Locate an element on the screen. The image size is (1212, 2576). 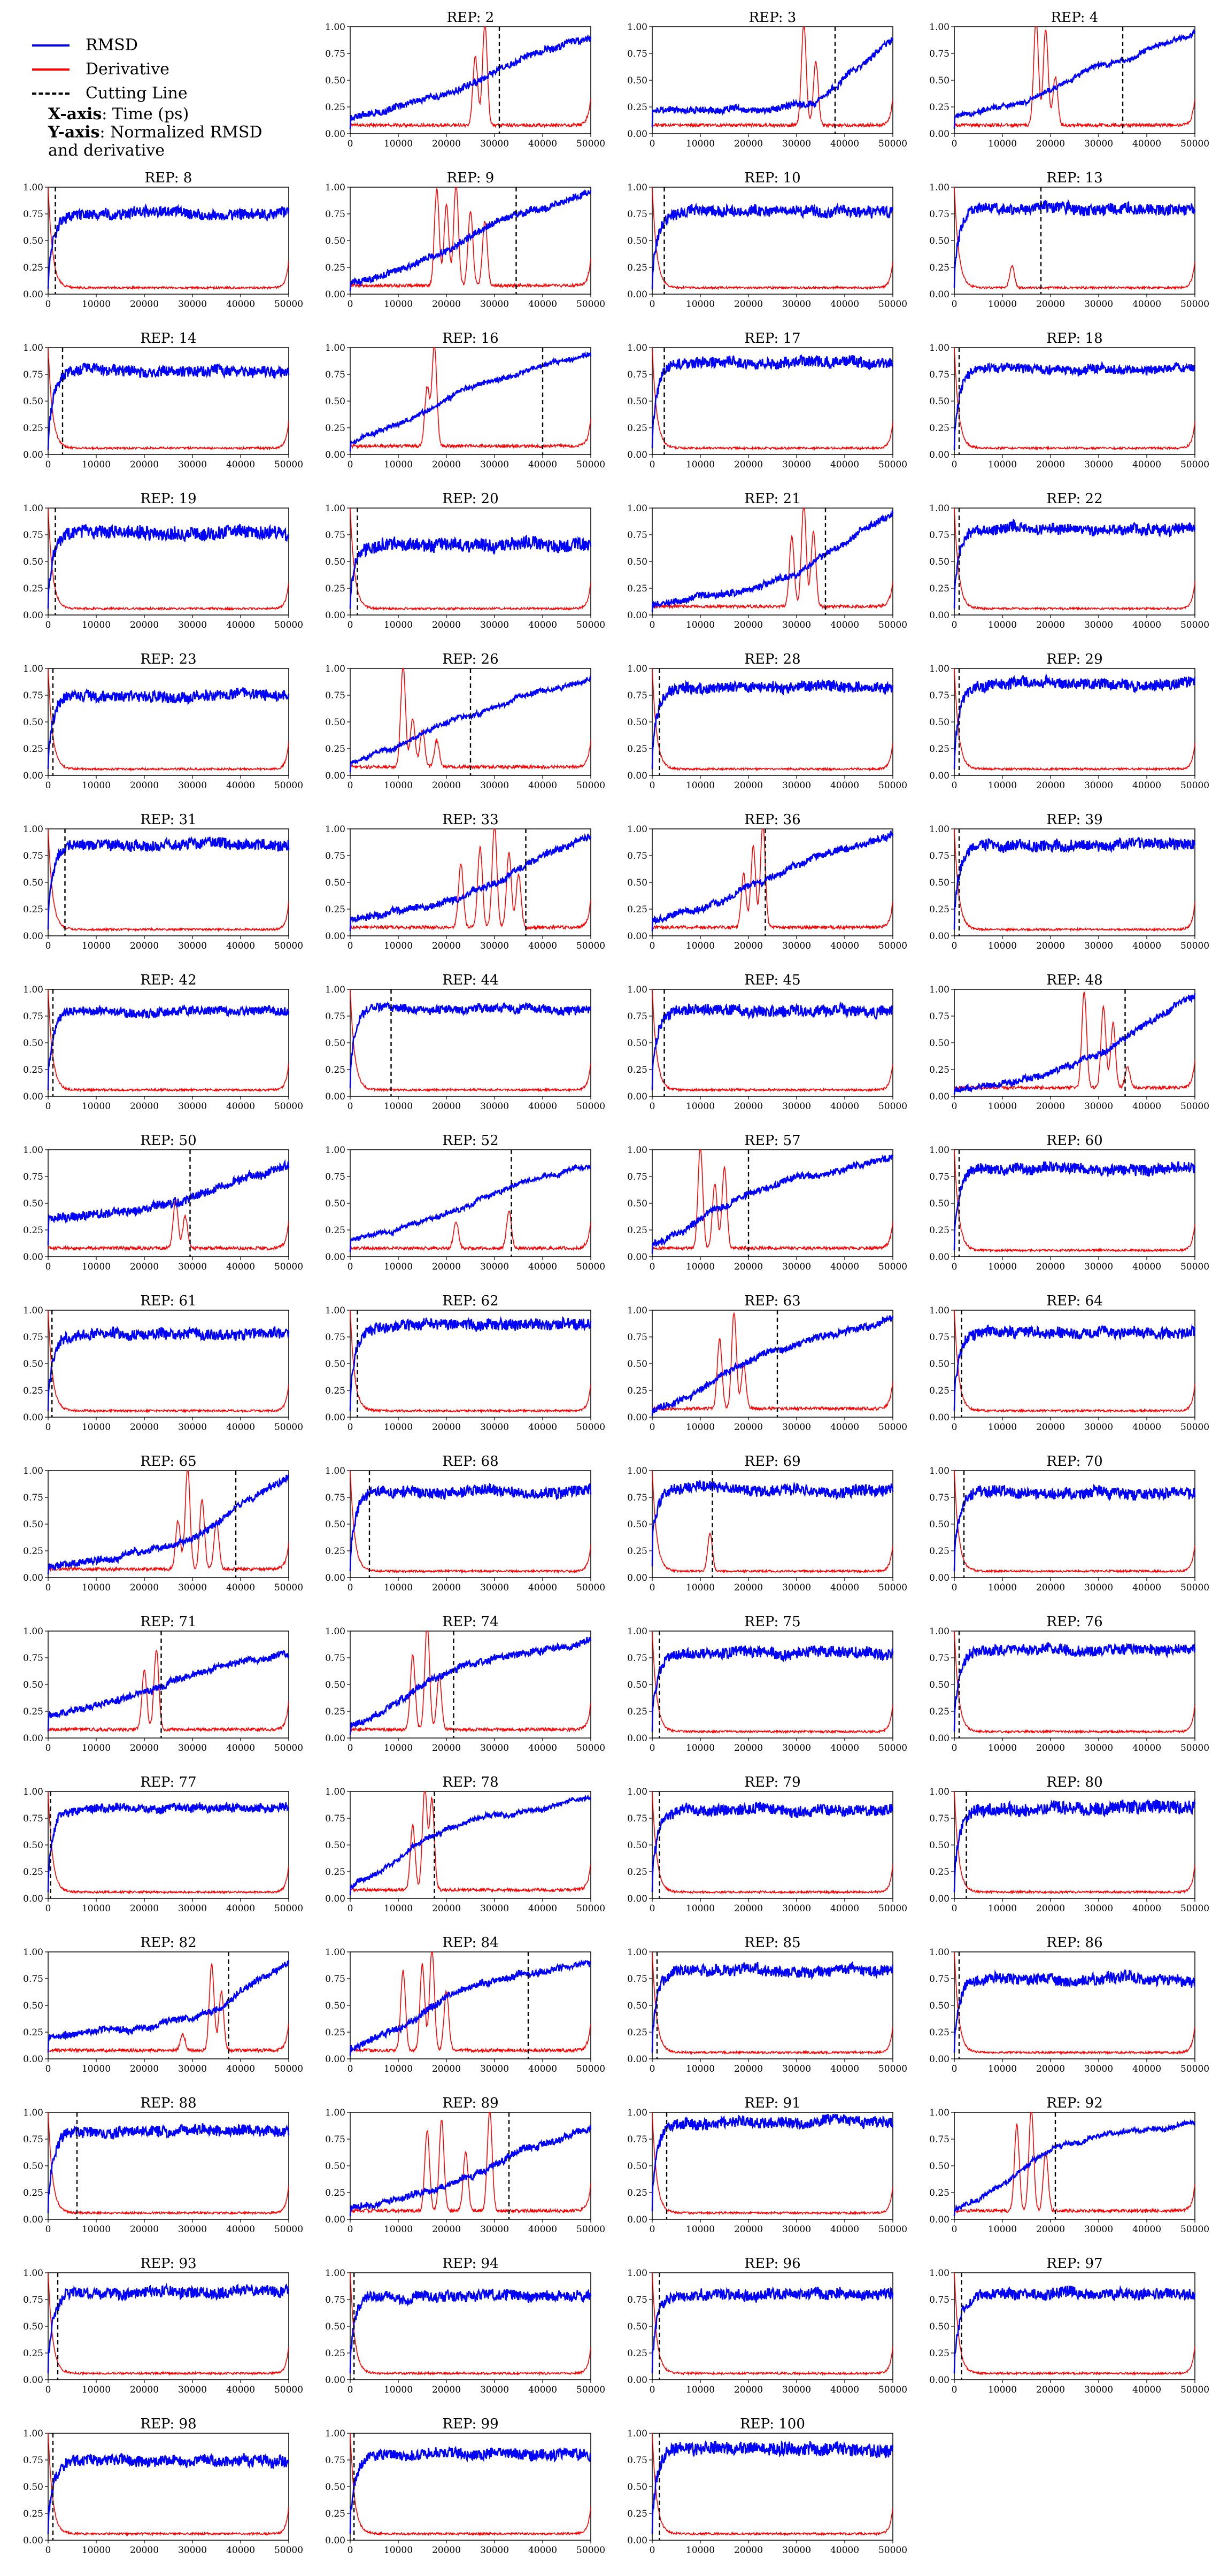
y-axis-description: : Normalized RMSD is located at coordinates (181, 132).